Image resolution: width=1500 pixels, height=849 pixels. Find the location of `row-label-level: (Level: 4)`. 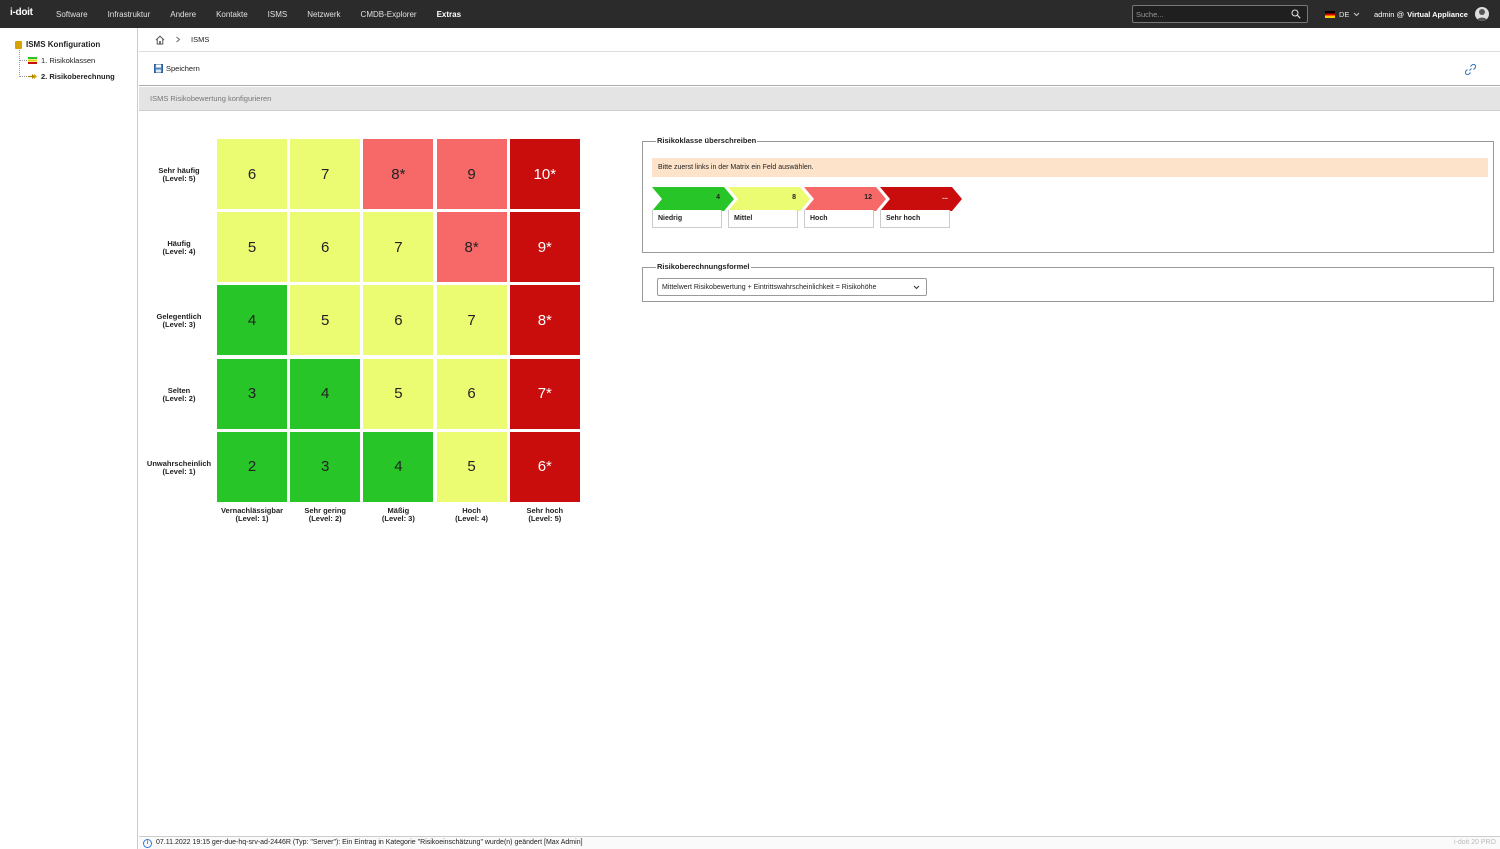

row-label-level: (Level: 4) is located at coordinates (179, 252).